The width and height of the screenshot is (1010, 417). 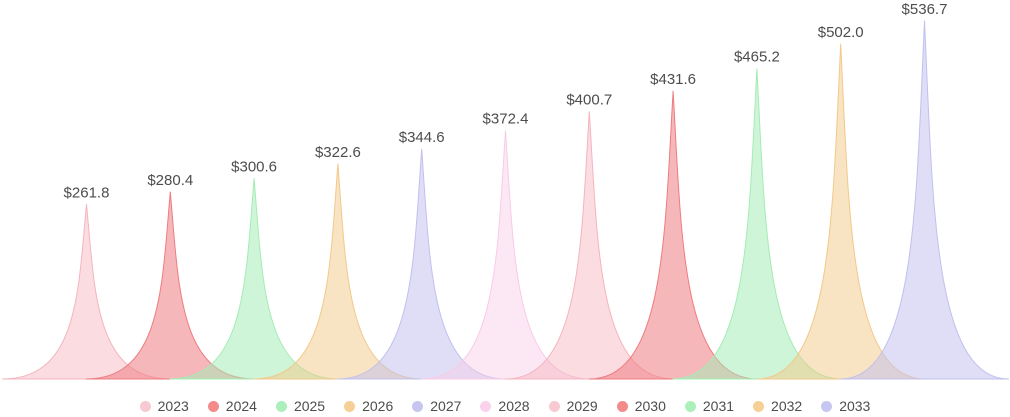 I want to click on legend-item-2032: 2032, so click(x=777, y=406).